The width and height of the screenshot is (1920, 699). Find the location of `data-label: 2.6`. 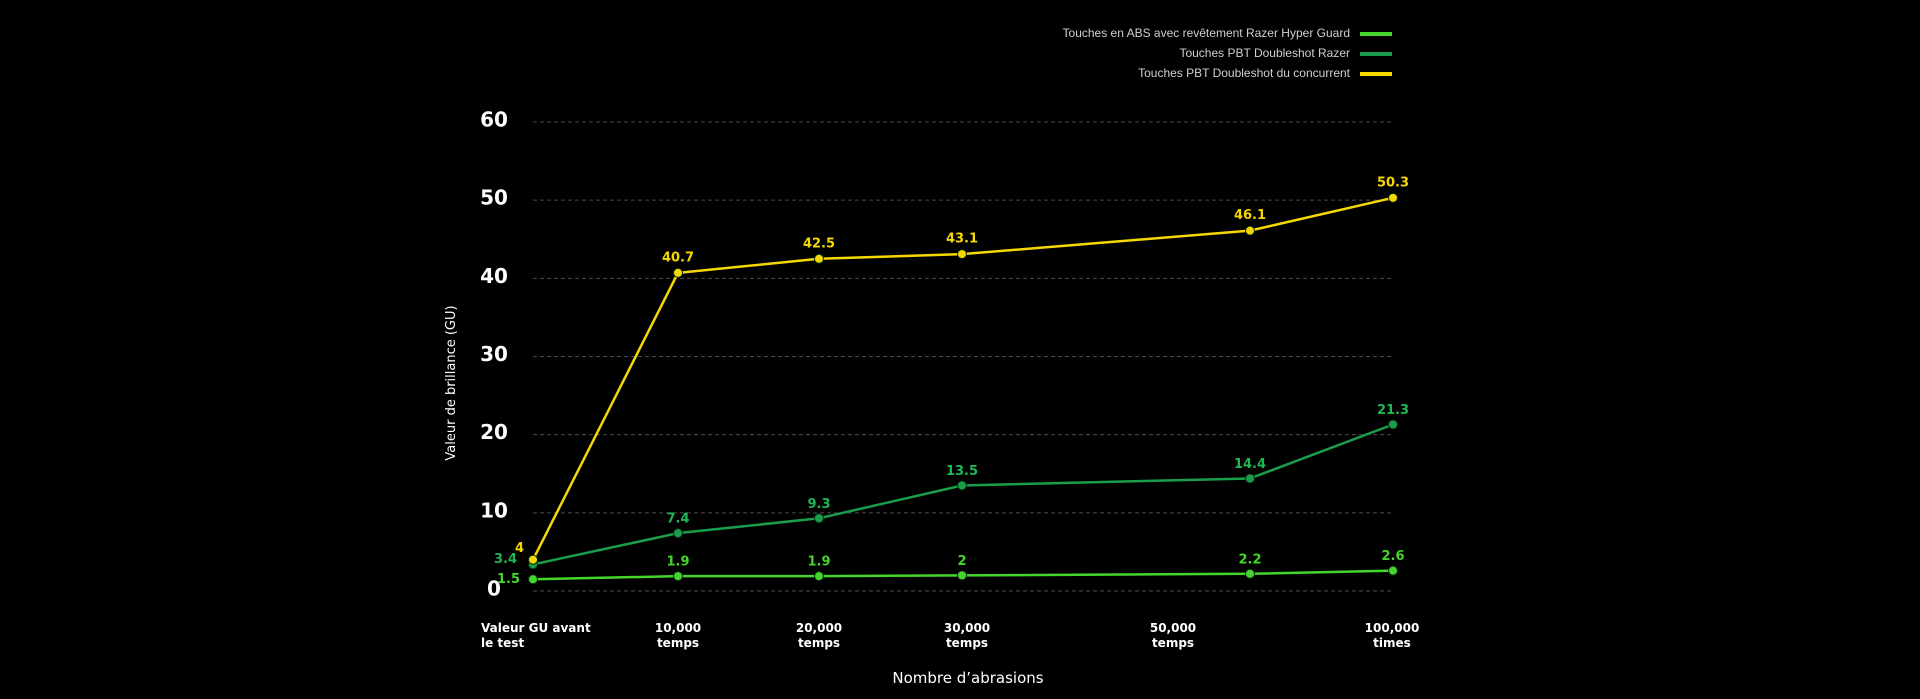

data-label: 2.6 is located at coordinates (1392, 556).